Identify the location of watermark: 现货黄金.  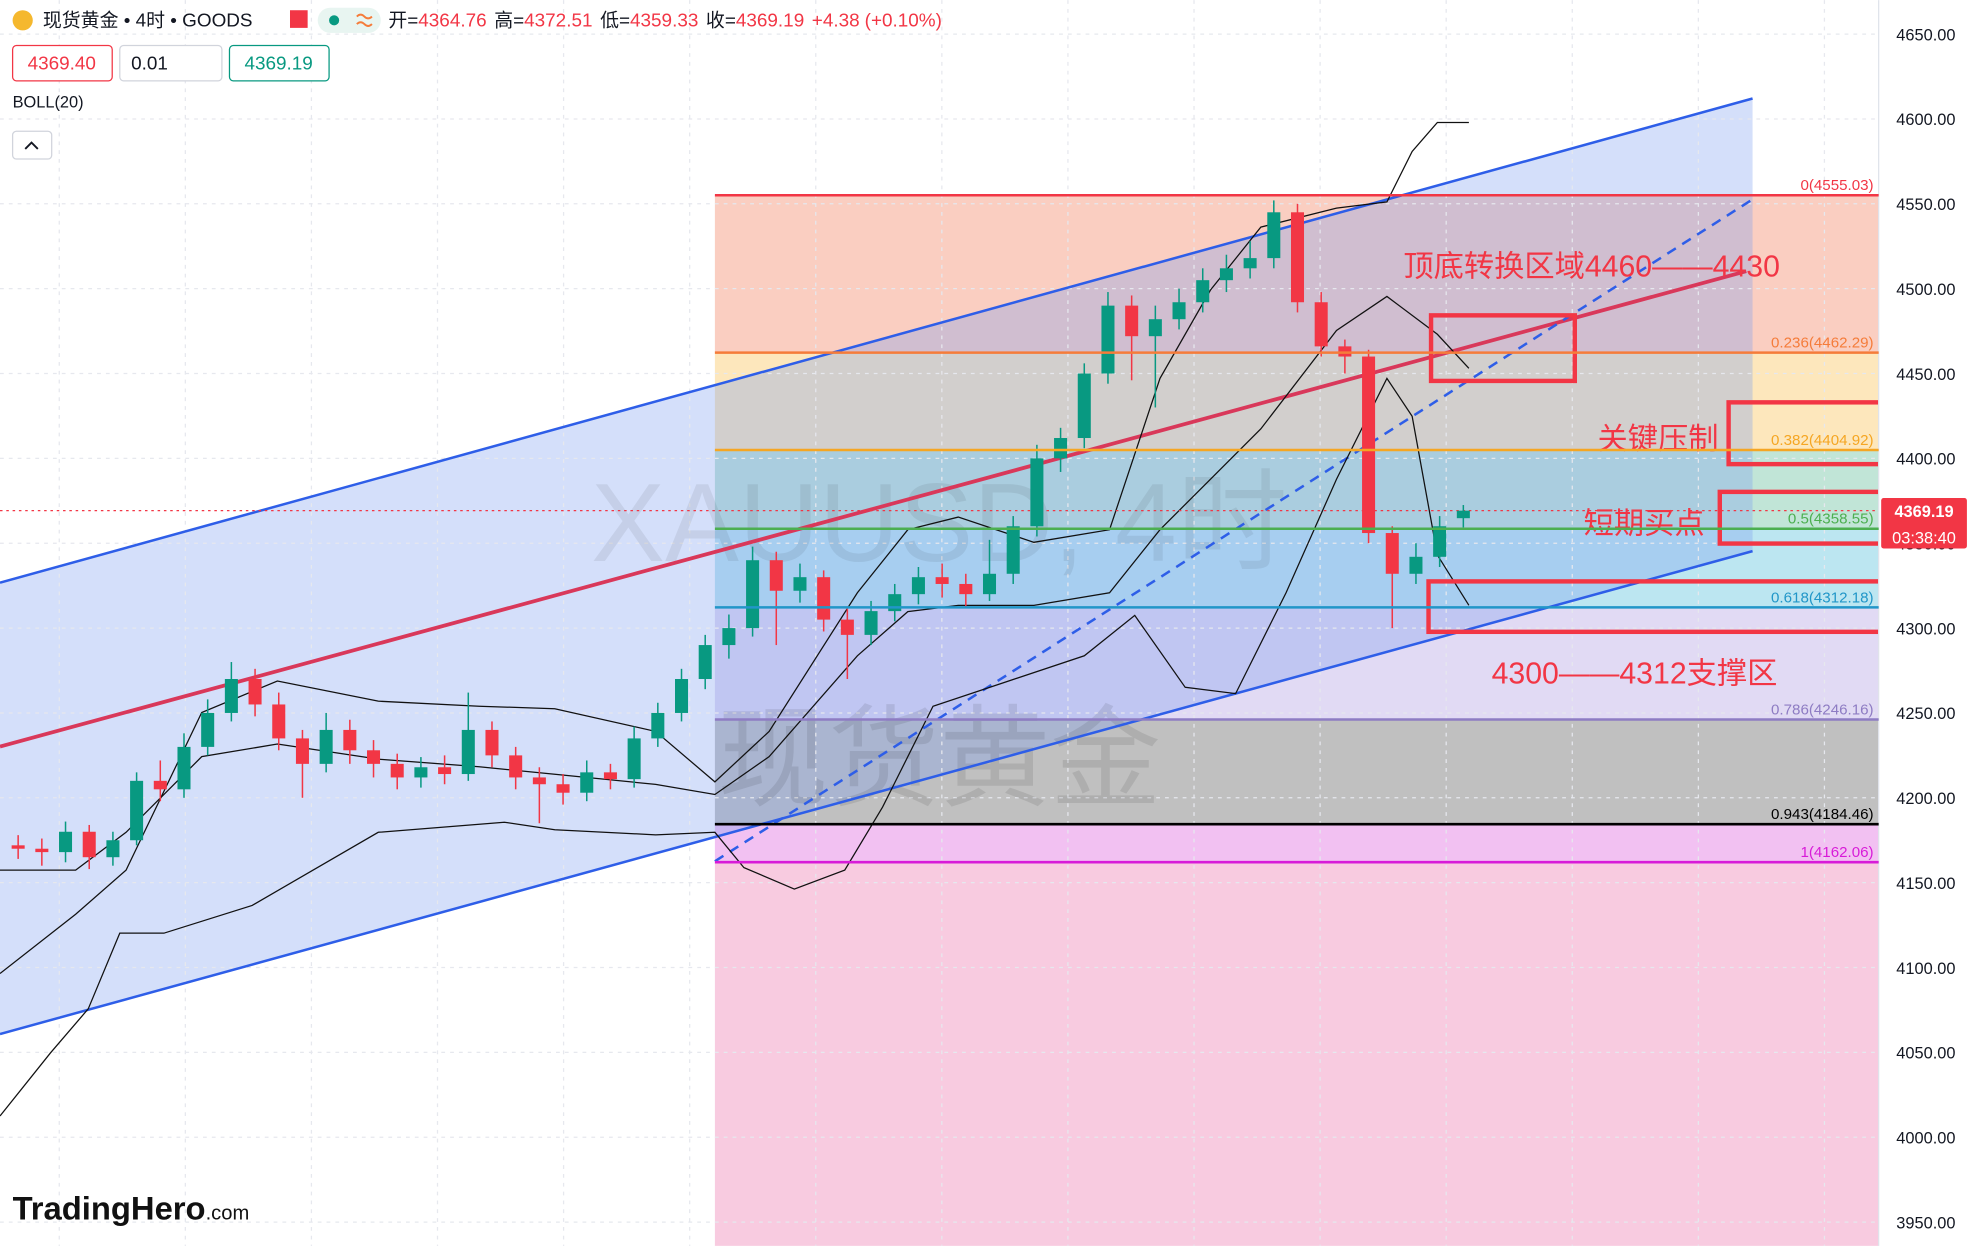
(939, 759).